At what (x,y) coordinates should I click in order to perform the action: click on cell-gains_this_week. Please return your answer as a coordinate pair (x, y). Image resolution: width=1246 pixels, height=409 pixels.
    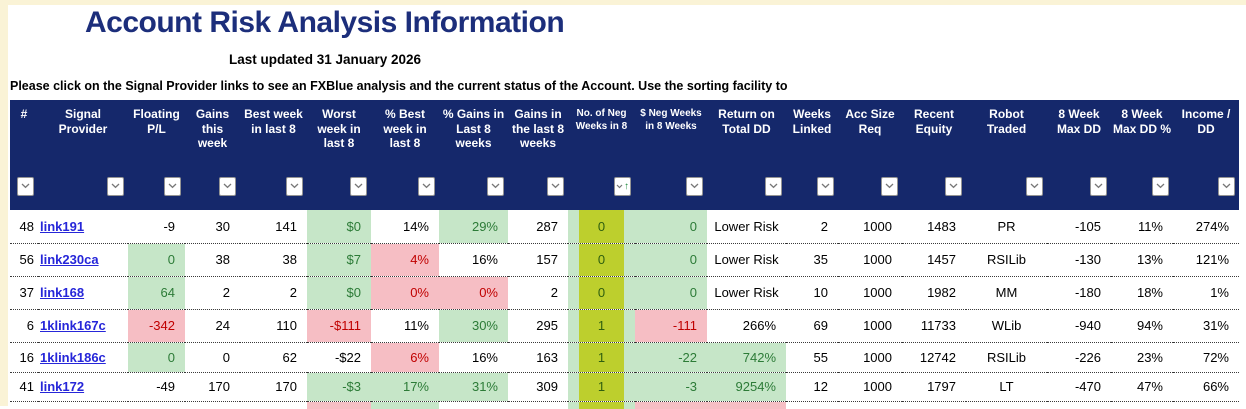
    Looking at the image, I should click on (212, 405).